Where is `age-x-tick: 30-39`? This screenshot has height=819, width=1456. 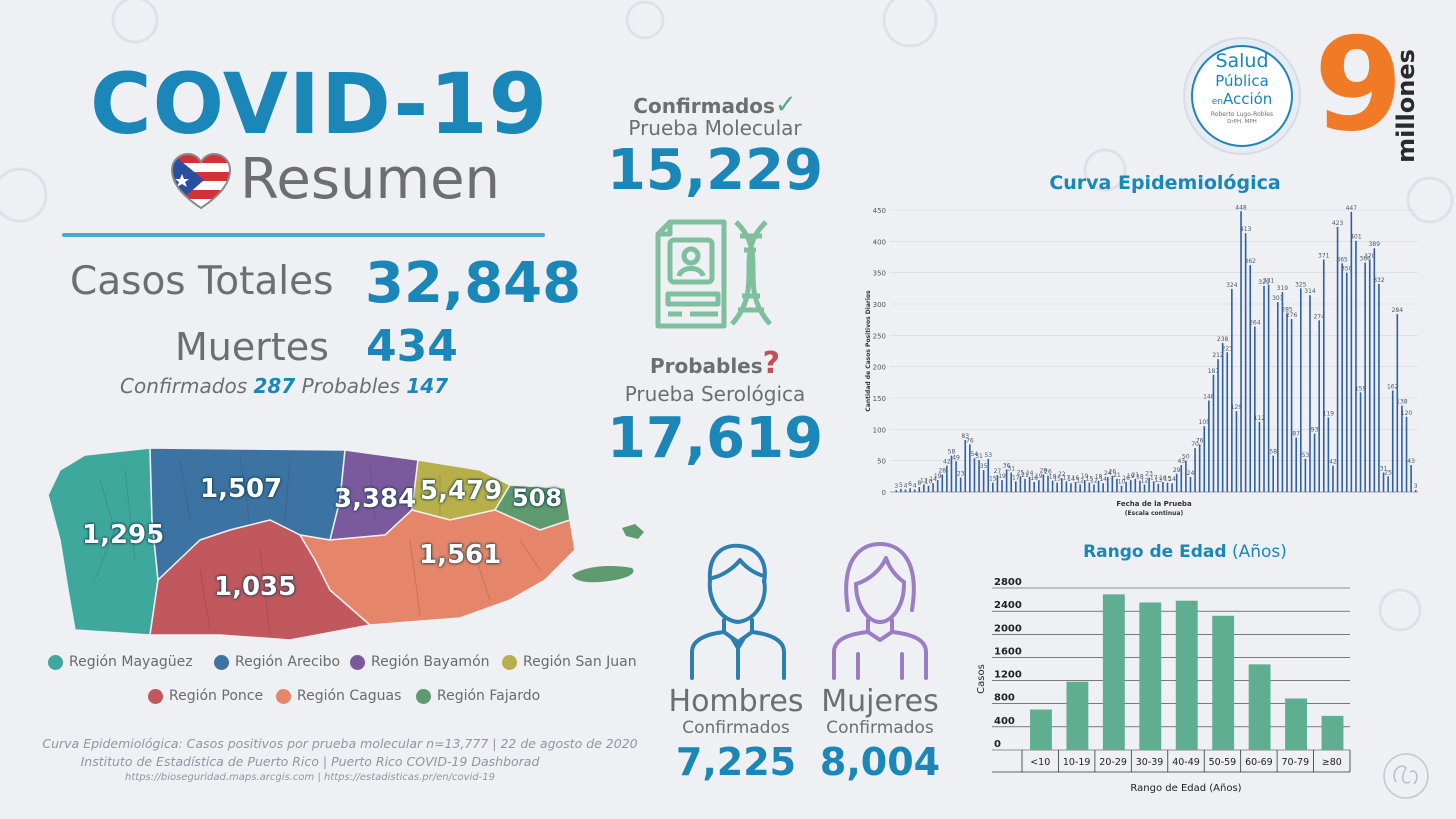
age-x-tick: 30-39 is located at coordinates (1150, 762).